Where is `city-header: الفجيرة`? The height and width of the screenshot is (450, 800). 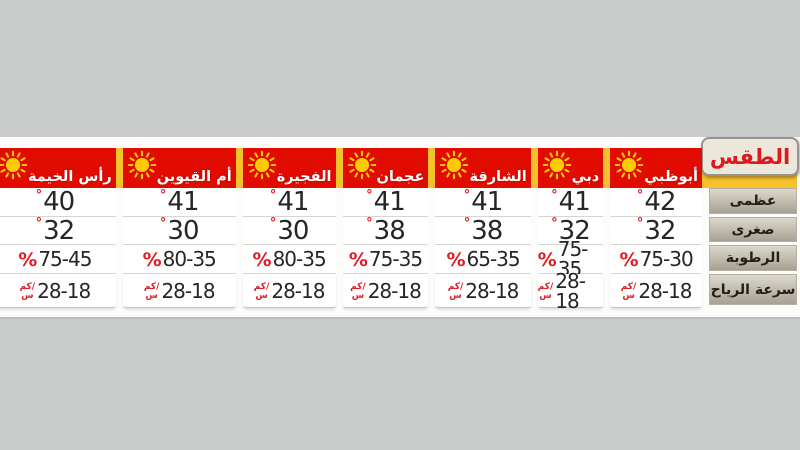
city-header: الفجيرة is located at coordinates (289, 168).